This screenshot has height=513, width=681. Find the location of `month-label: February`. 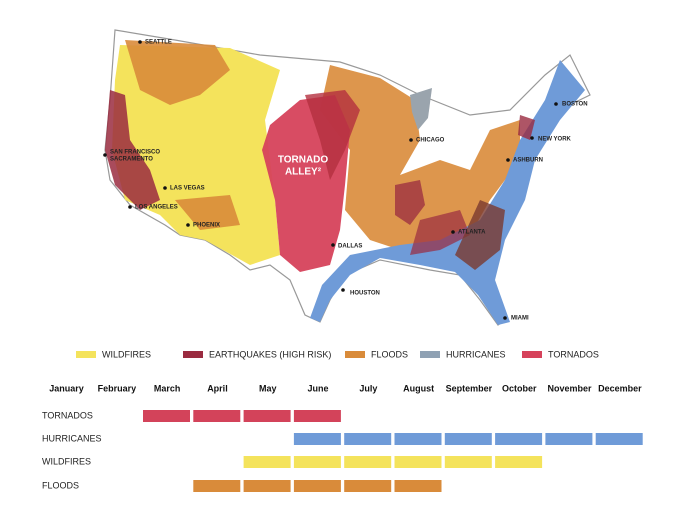

month-label: February is located at coordinates (117, 388).